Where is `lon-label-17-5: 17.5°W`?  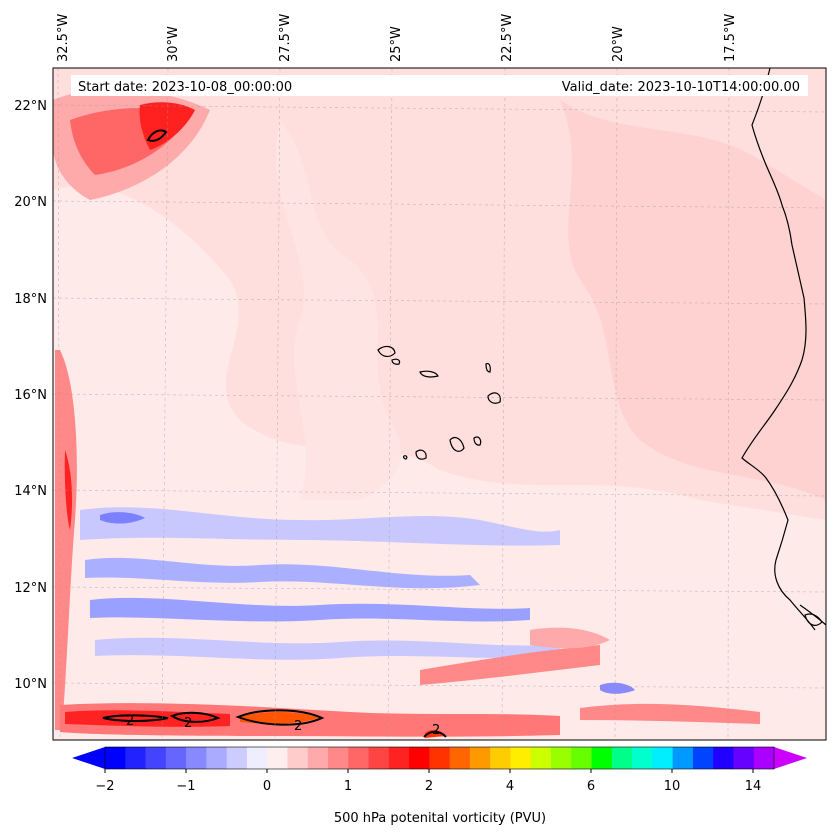 lon-label-17-5: 17.5°W is located at coordinates (730, 38).